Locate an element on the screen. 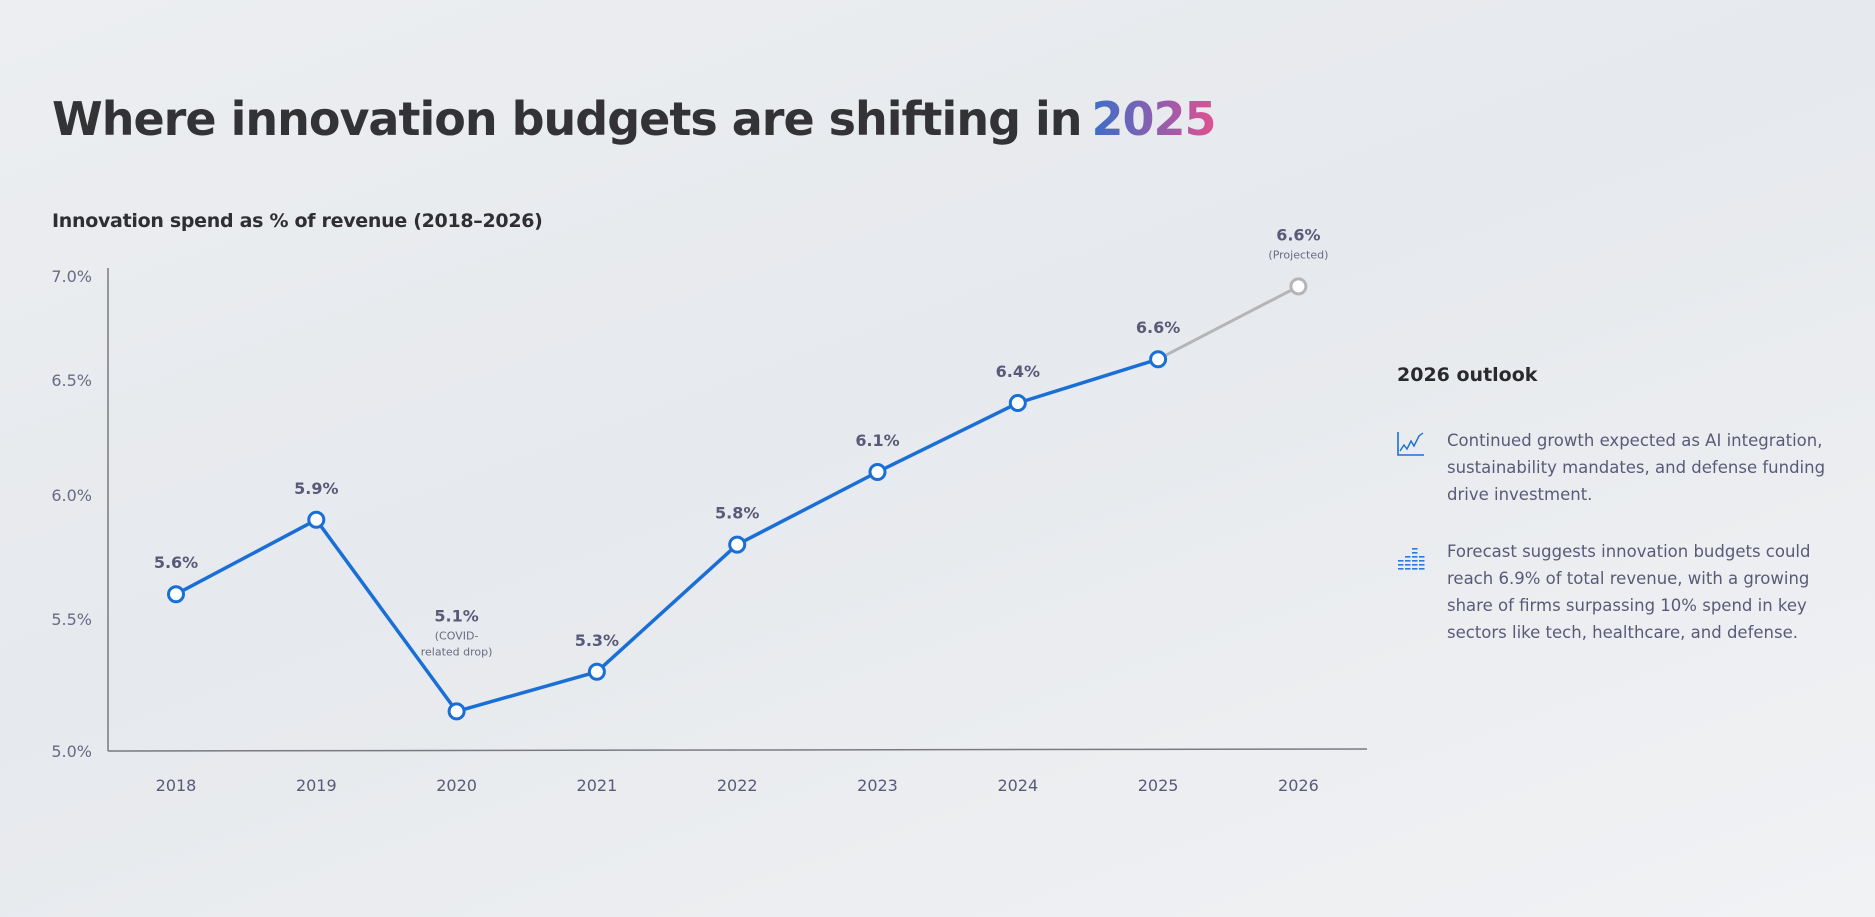  y-tick-label: 7.0% is located at coordinates (71, 276).